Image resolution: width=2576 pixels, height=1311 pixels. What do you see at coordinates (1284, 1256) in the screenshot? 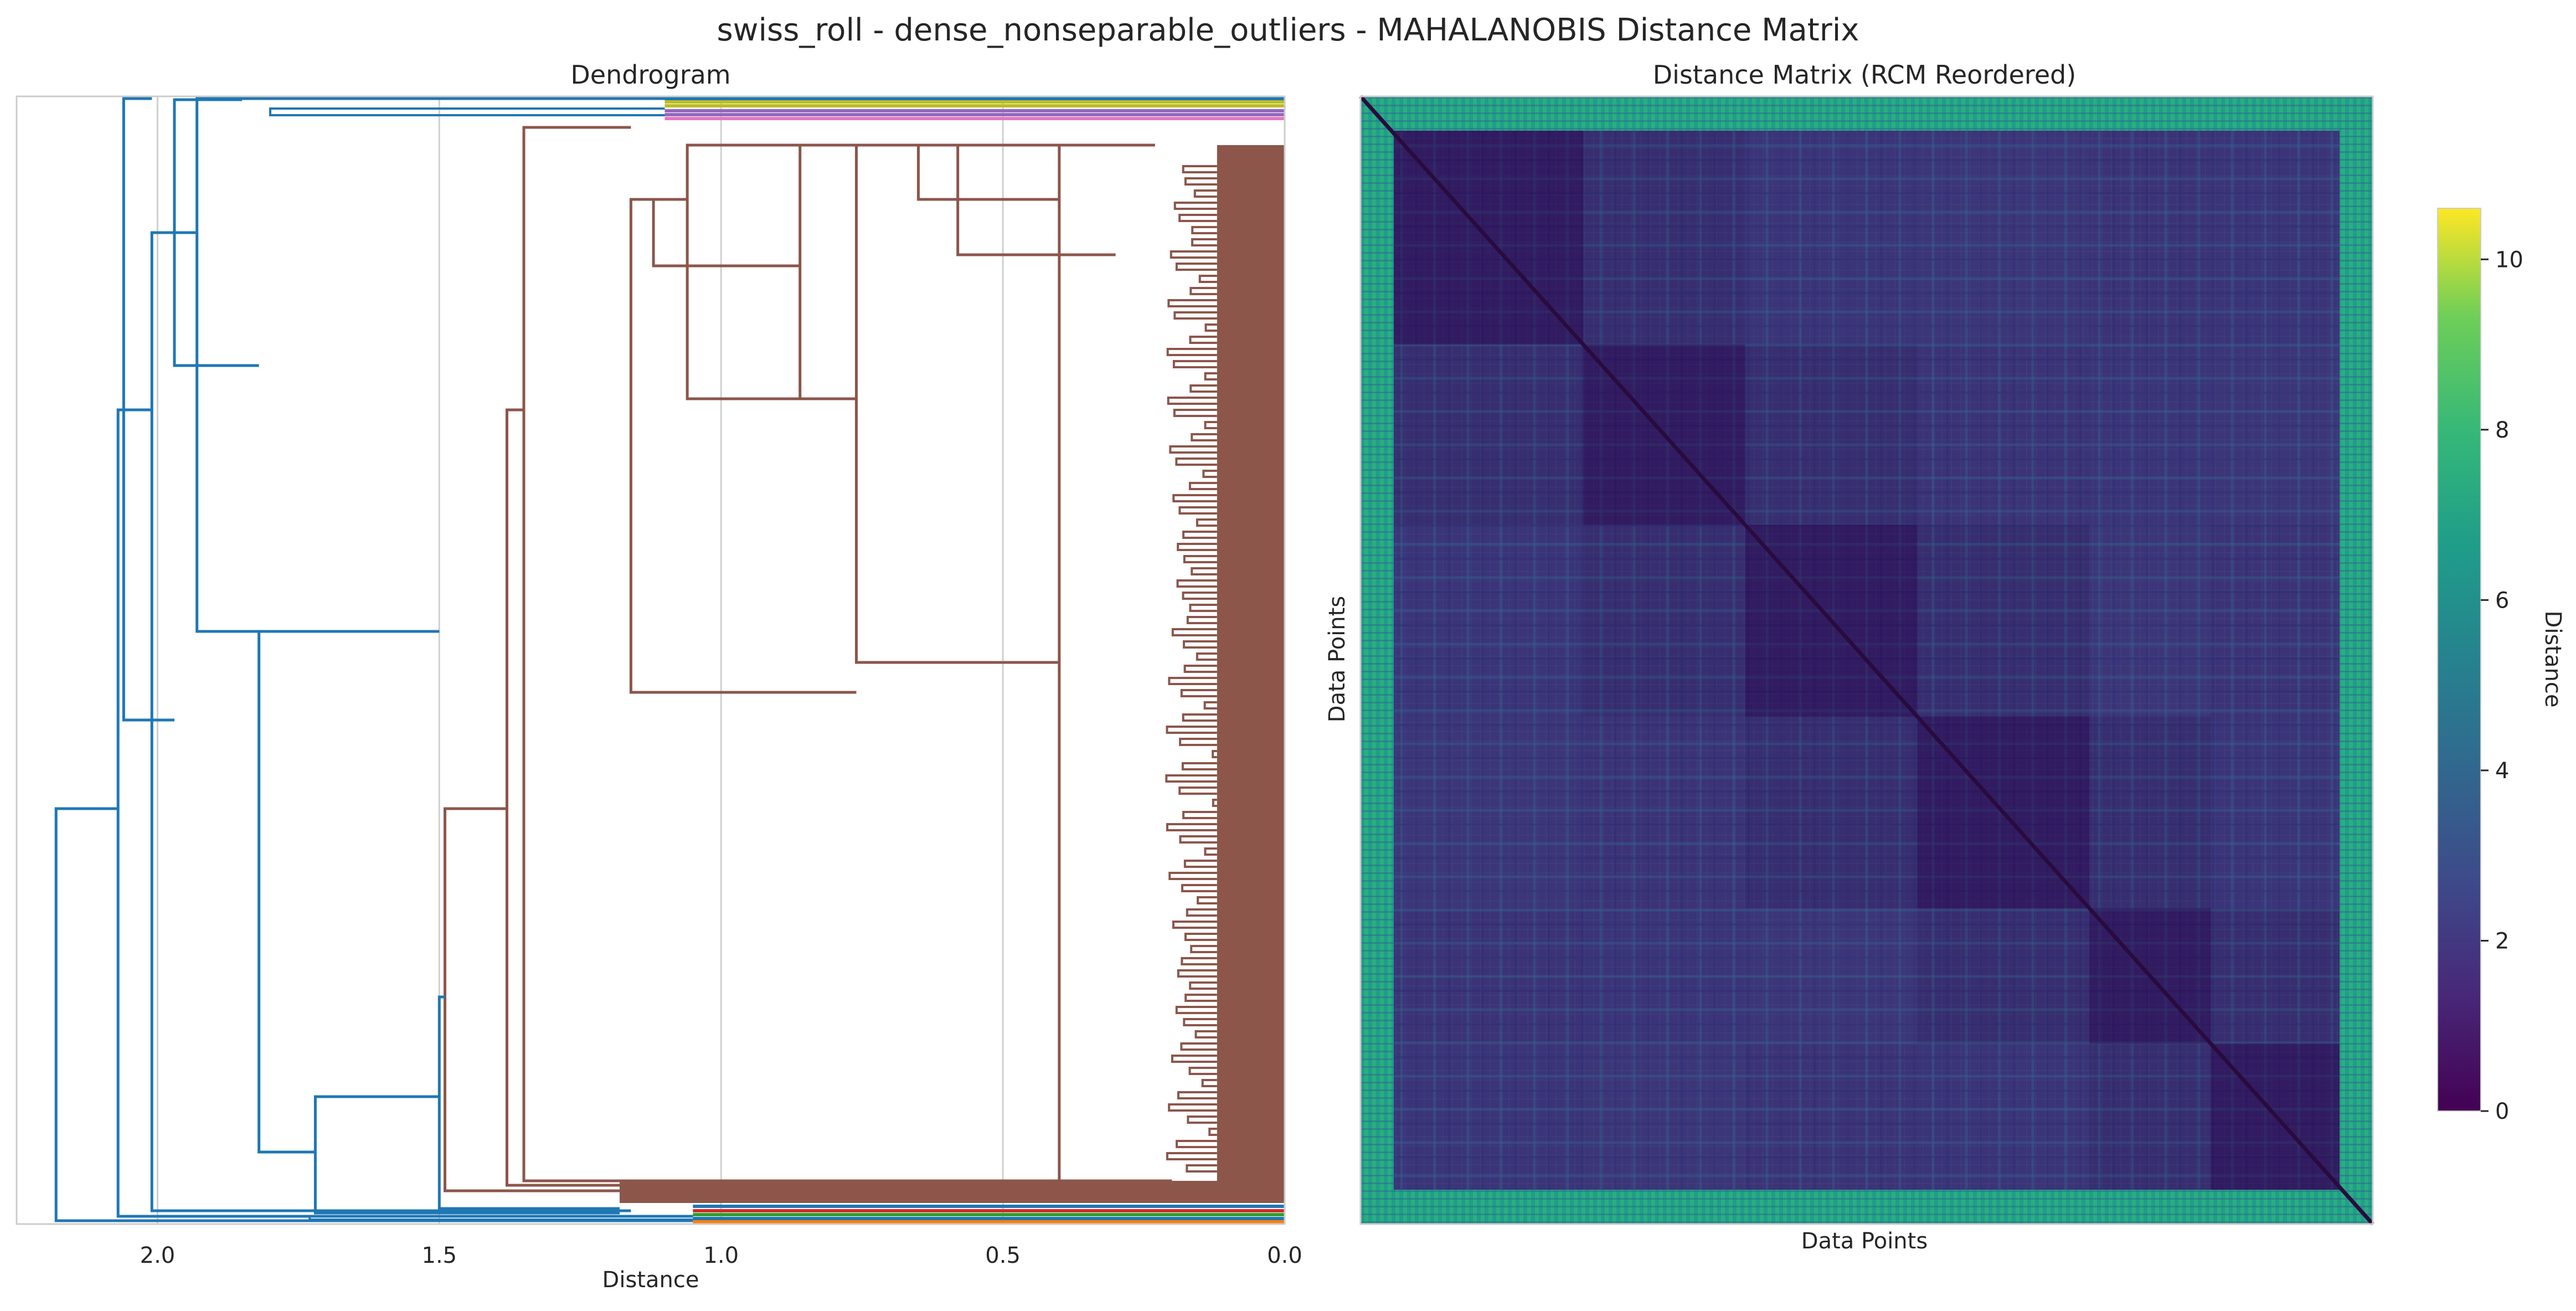
I see `dendrogram-x-tick-label: 0.0` at bounding box center [1284, 1256].